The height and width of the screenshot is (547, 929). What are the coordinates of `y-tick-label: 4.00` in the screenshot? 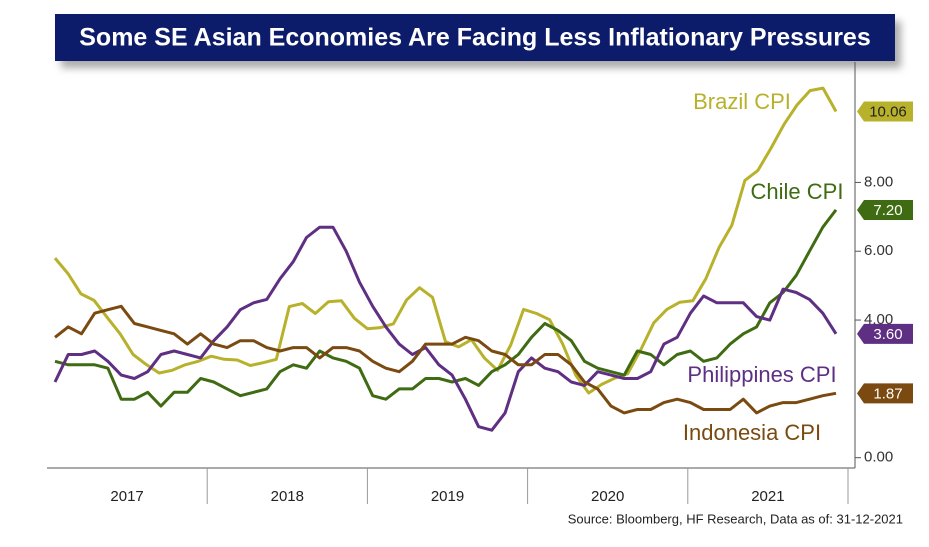 It's located at (878, 319).